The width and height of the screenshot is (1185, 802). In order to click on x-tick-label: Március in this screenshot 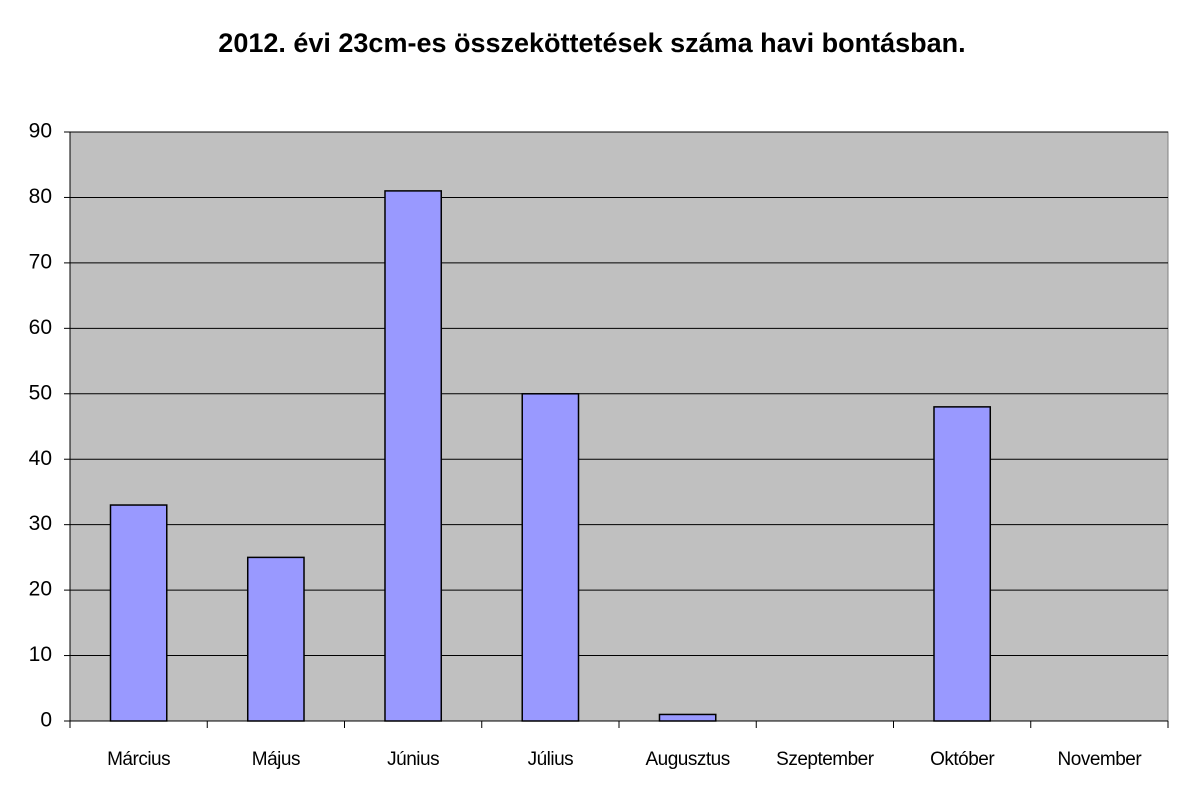, I will do `click(138, 759)`.